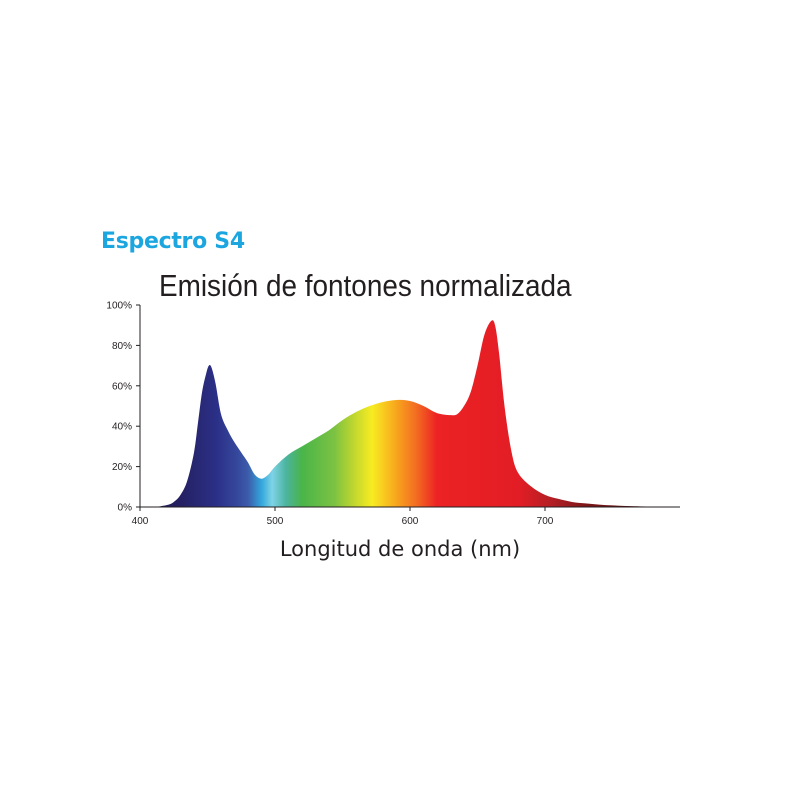  Describe the element at coordinates (545, 521) in the screenshot. I see `x-tick-label: 700` at that location.